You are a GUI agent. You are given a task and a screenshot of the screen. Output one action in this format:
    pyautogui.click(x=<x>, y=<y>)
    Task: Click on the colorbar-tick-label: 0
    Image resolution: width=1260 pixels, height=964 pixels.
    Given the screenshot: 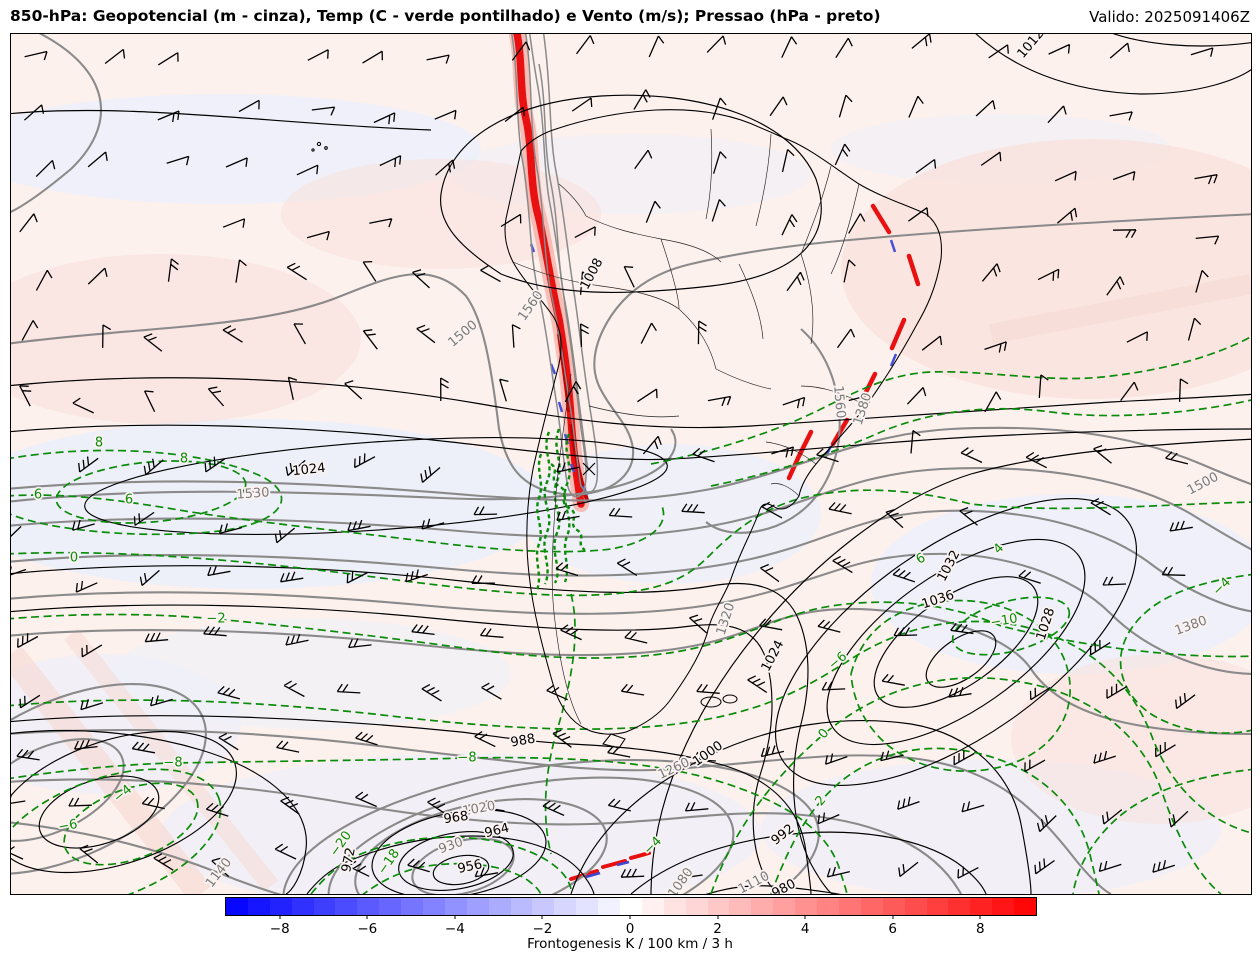 What is the action you would take?
    pyautogui.click(x=630, y=929)
    